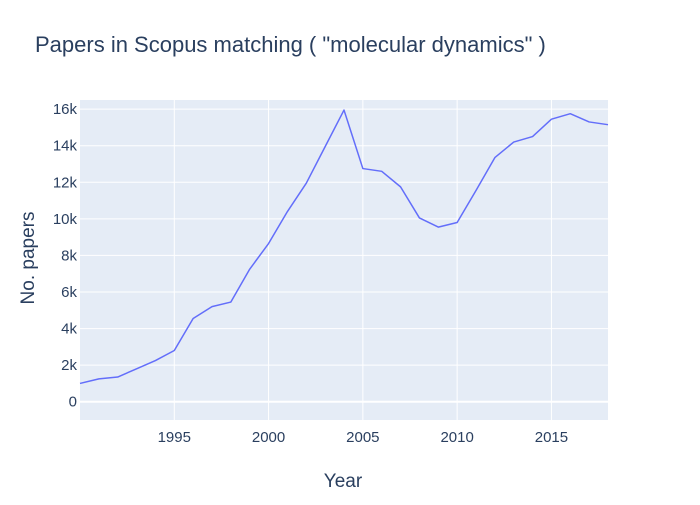 This screenshot has width=700, height=505. What do you see at coordinates (343, 481) in the screenshot?
I see `x-axis-title: Year` at bounding box center [343, 481].